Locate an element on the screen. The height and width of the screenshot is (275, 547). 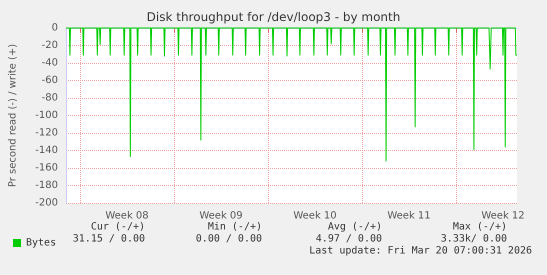
text: Min (-/+) is located at coordinates (235, 227).